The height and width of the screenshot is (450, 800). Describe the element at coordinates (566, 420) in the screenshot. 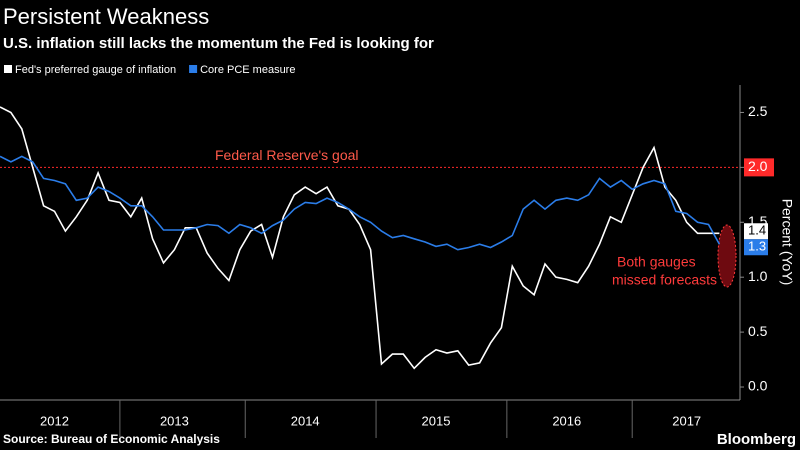

I see `x-tick-label: 2016` at that location.